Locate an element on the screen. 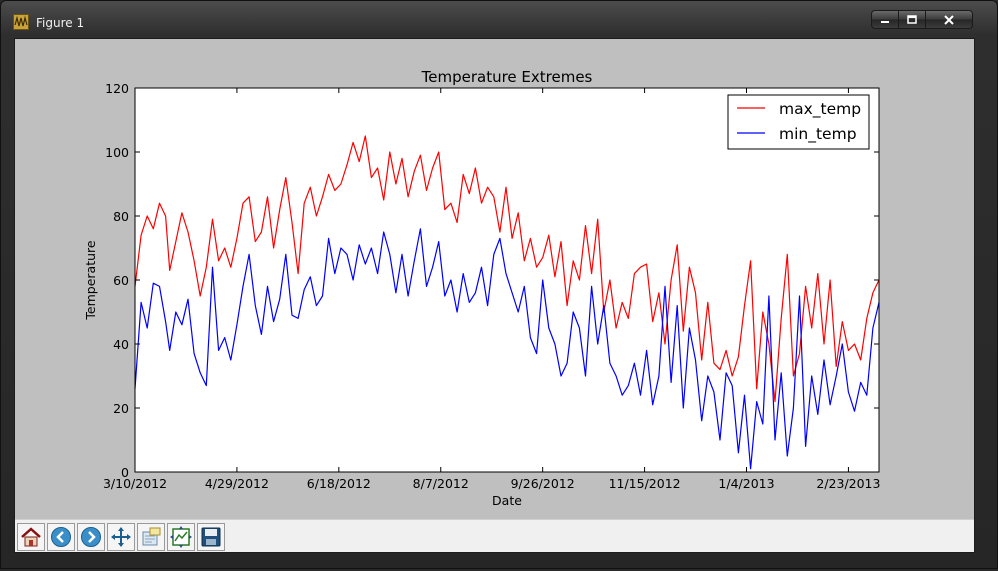 The height and width of the screenshot is (571, 998). back-button is located at coordinates (61, 537).